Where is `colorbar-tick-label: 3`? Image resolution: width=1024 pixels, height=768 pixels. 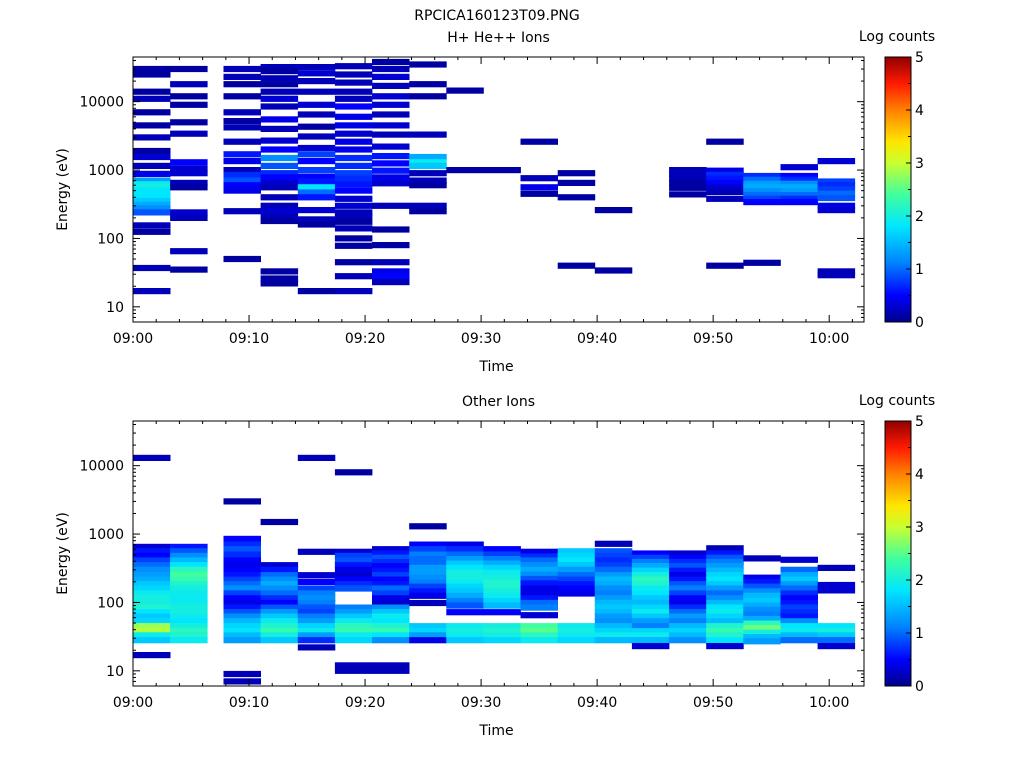
colorbar-tick-label: 3 is located at coordinates (919, 164).